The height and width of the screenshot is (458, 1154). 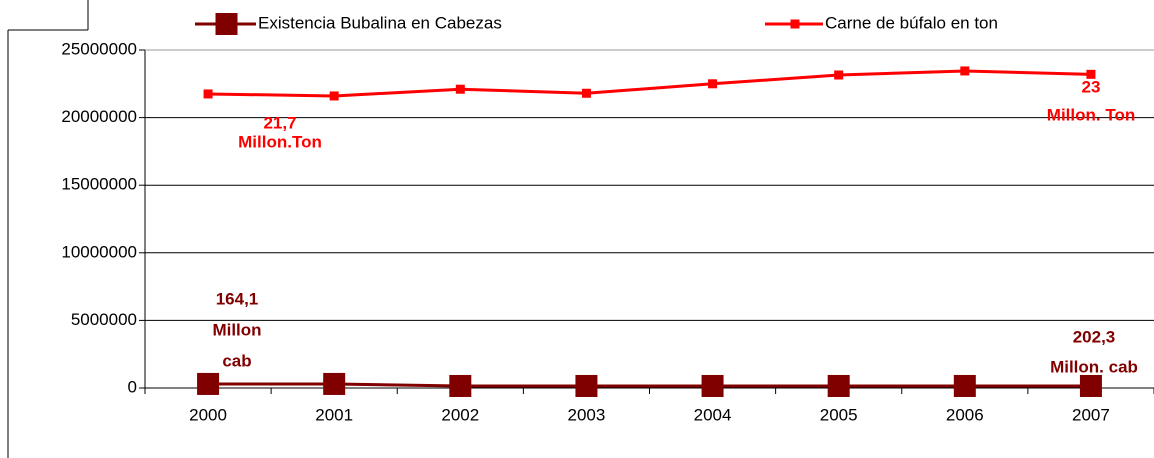 What do you see at coordinates (104, 319) in the screenshot?
I see `y-tick-label: 5000000` at bounding box center [104, 319].